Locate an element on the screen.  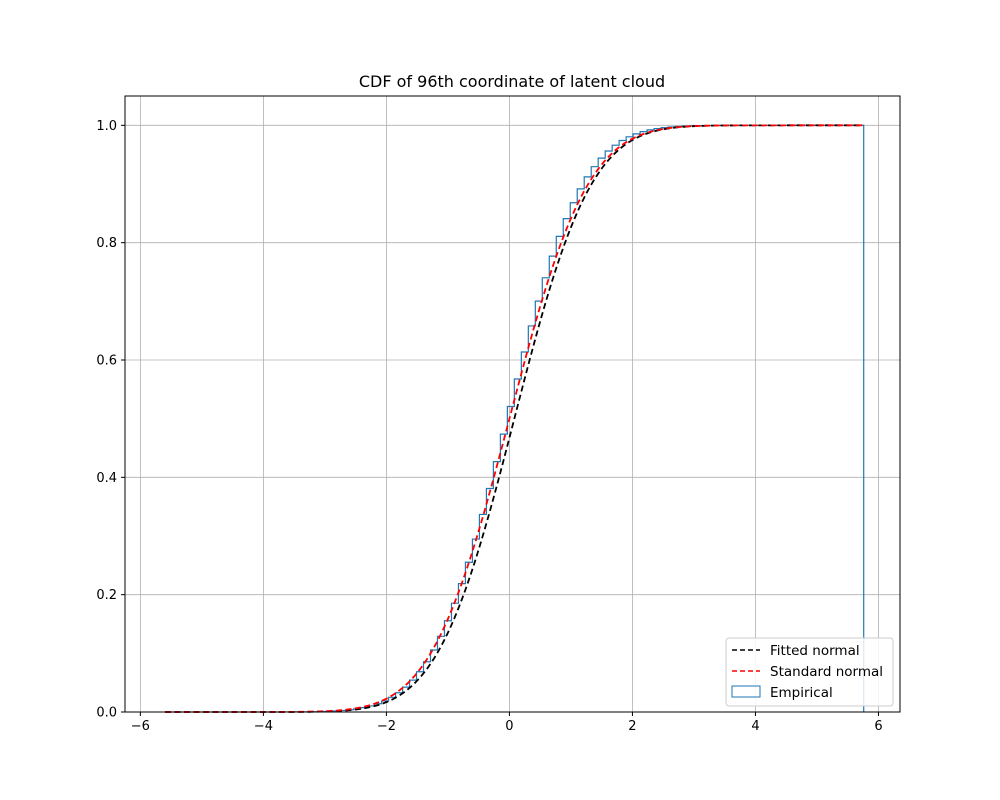
x-tick-label: 0 is located at coordinates (509, 726).